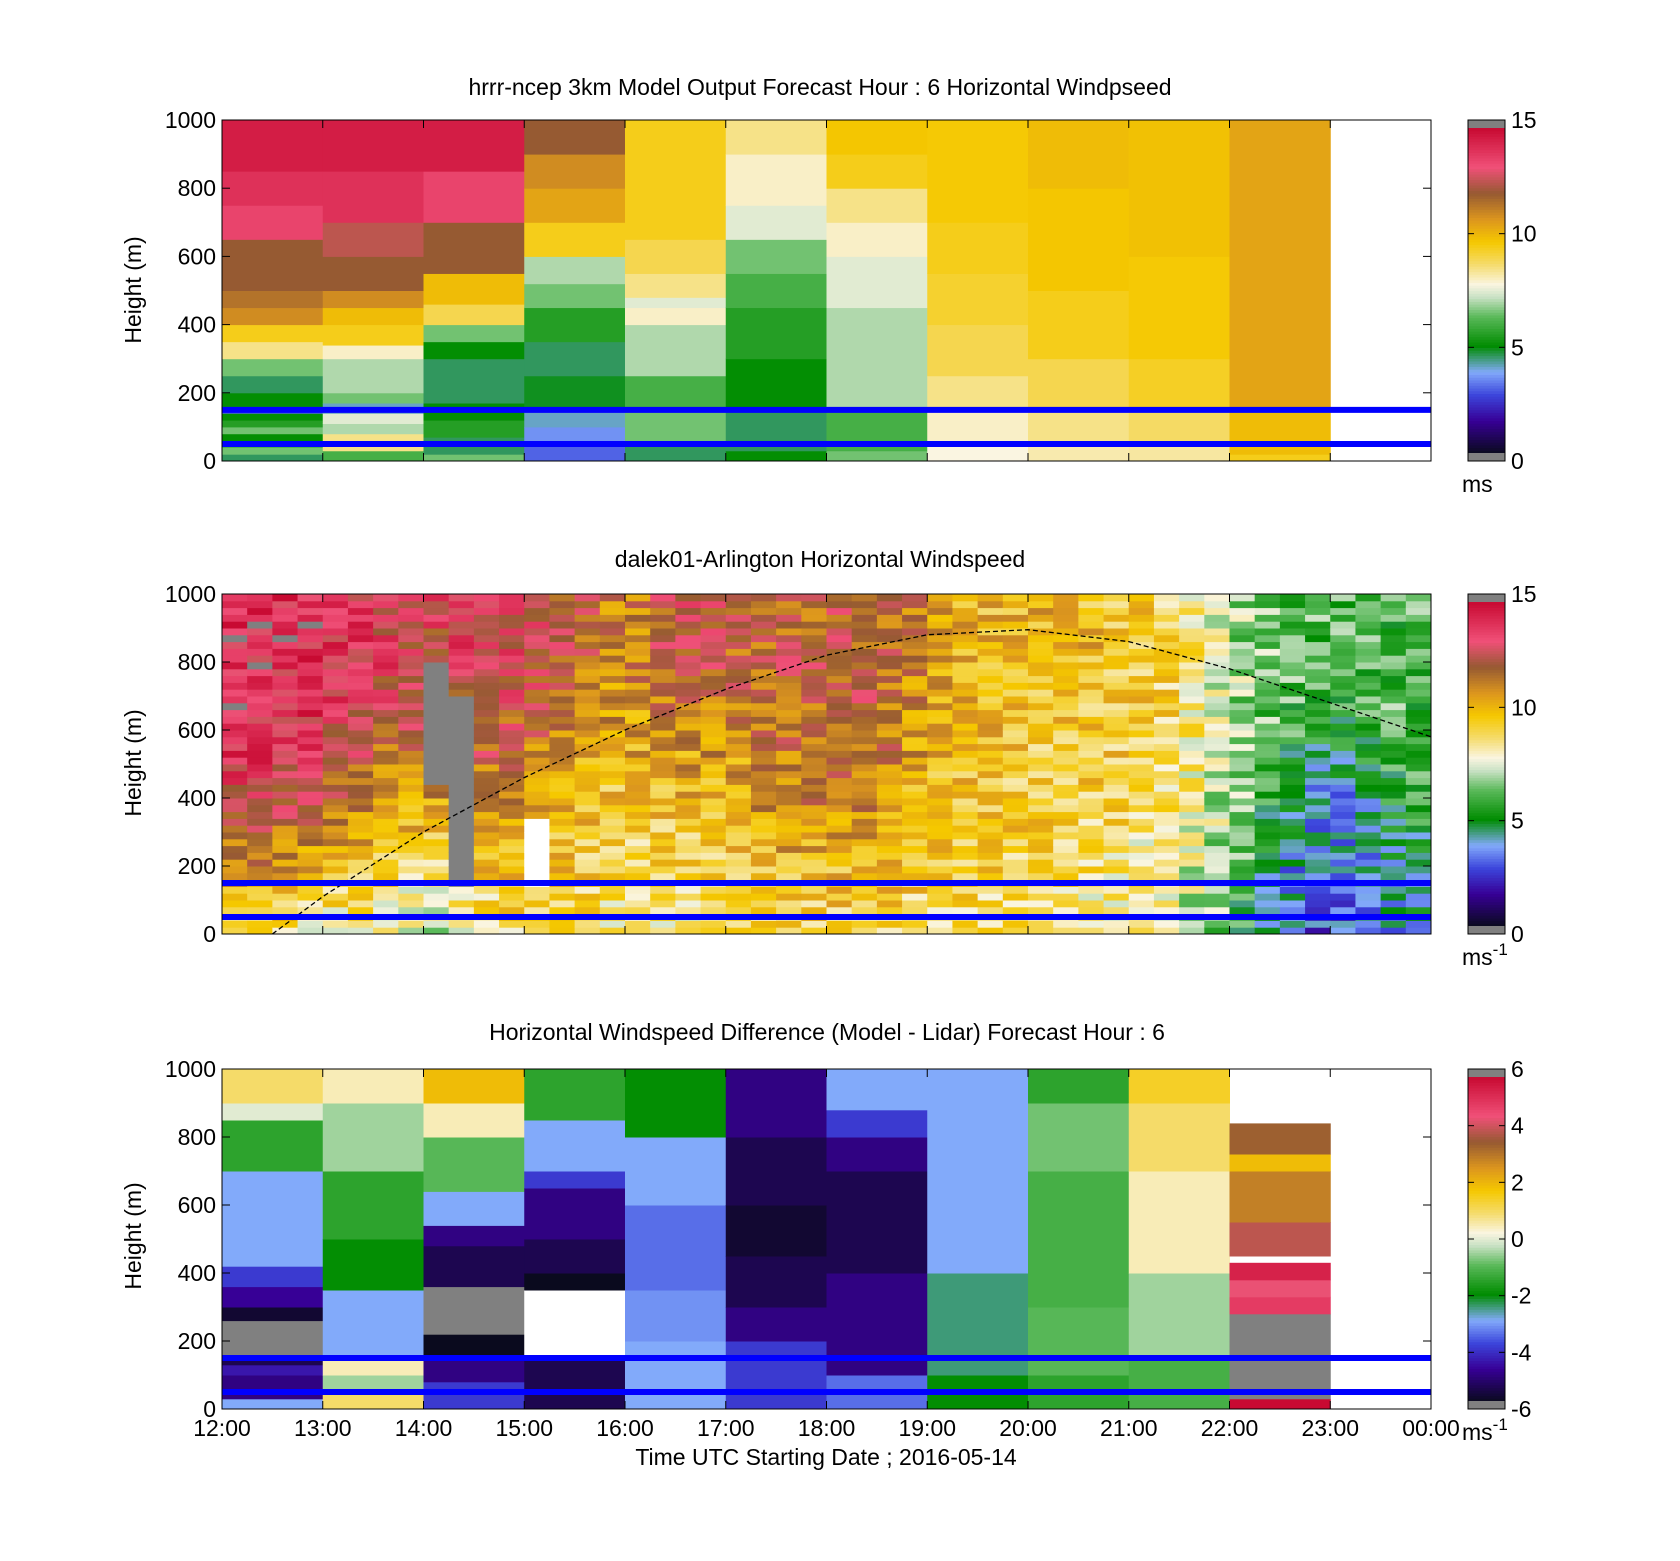 The width and height of the screenshot is (1680, 1561). What do you see at coordinates (209, 934) in the screenshot?
I see `y-tick-label: 0` at bounding box center [209, 934].